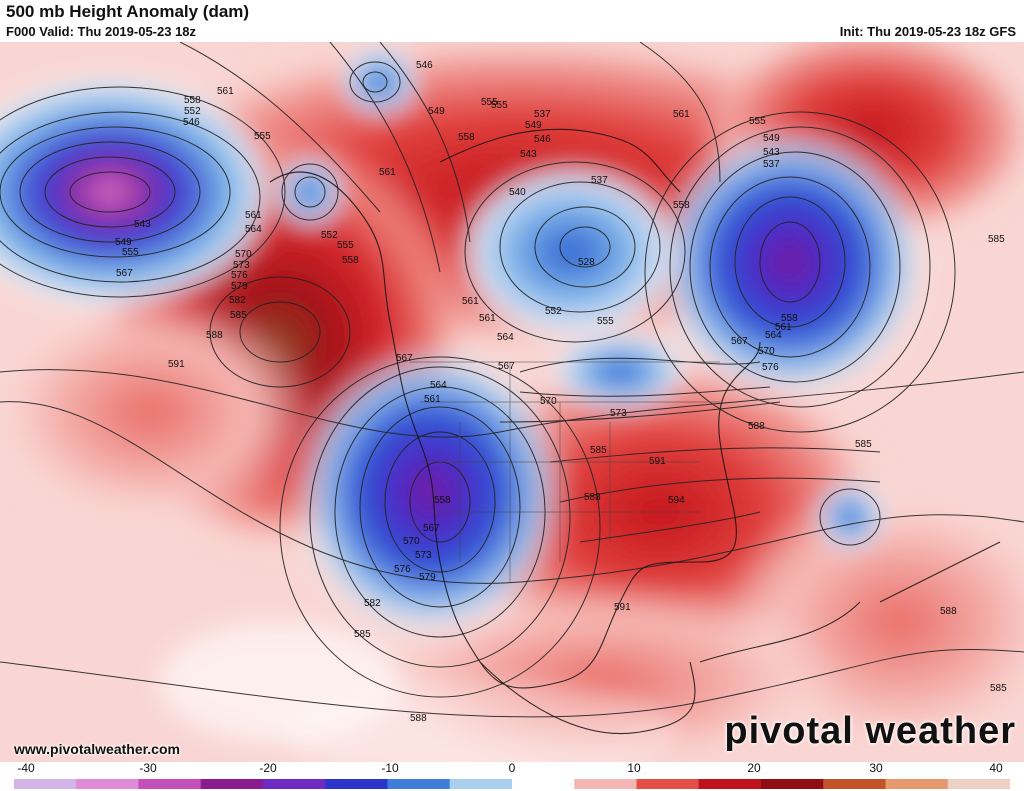 The width and height of the screenshot is (1024, 791). I want to click on colorbar-tick: -40, so click(26, 768).